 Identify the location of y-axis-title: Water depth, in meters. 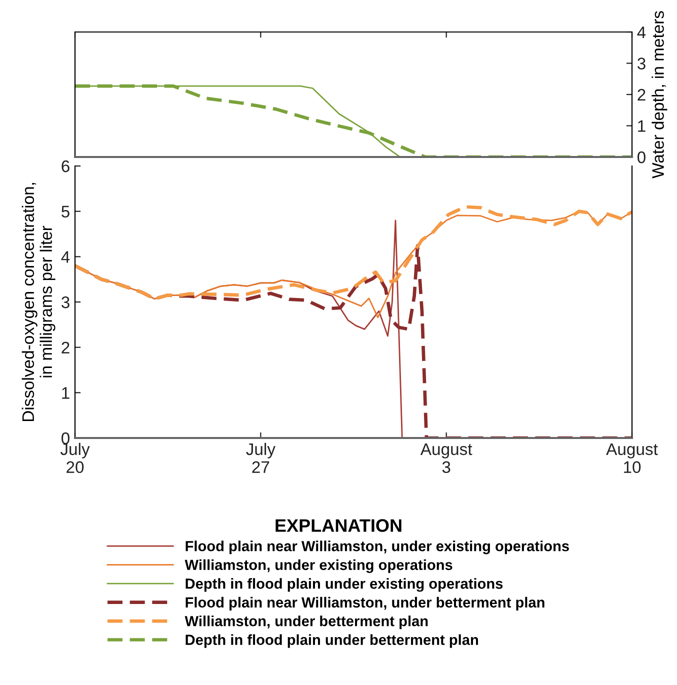
(660, 94).